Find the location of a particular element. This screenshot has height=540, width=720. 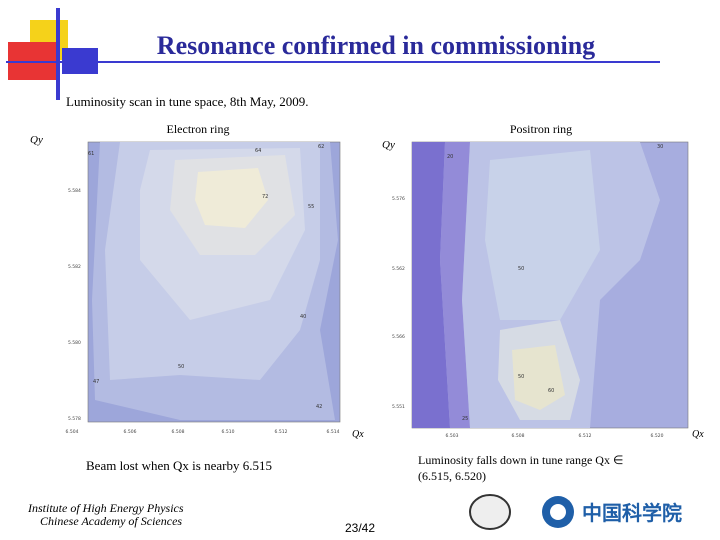

contour-label: 20 is located at coordinates (450, 157).